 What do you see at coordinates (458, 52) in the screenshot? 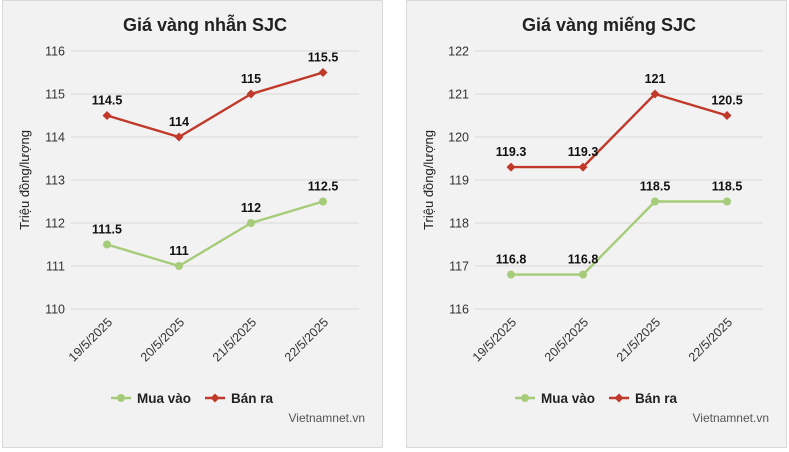
I see `y-tick-label: 122` at bounding box center [458, 52].